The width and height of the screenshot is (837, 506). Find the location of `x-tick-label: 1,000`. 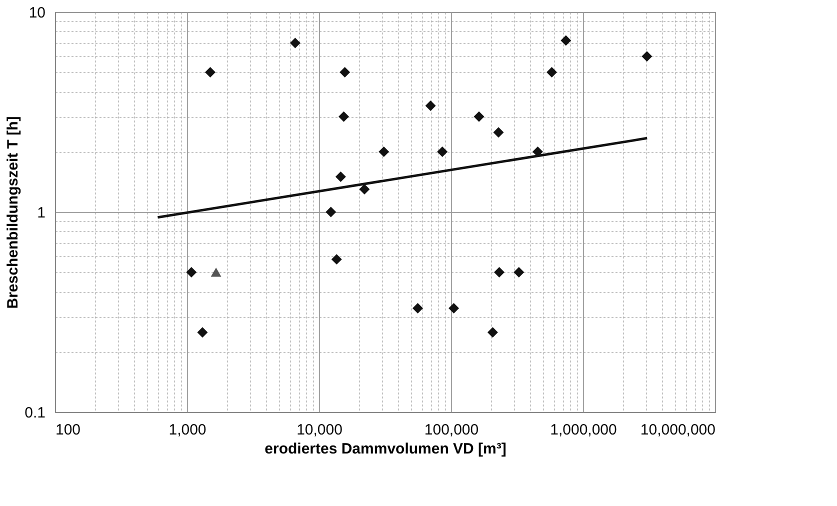

x-tick-label: 1,000 is located at coordinates (187, 430).